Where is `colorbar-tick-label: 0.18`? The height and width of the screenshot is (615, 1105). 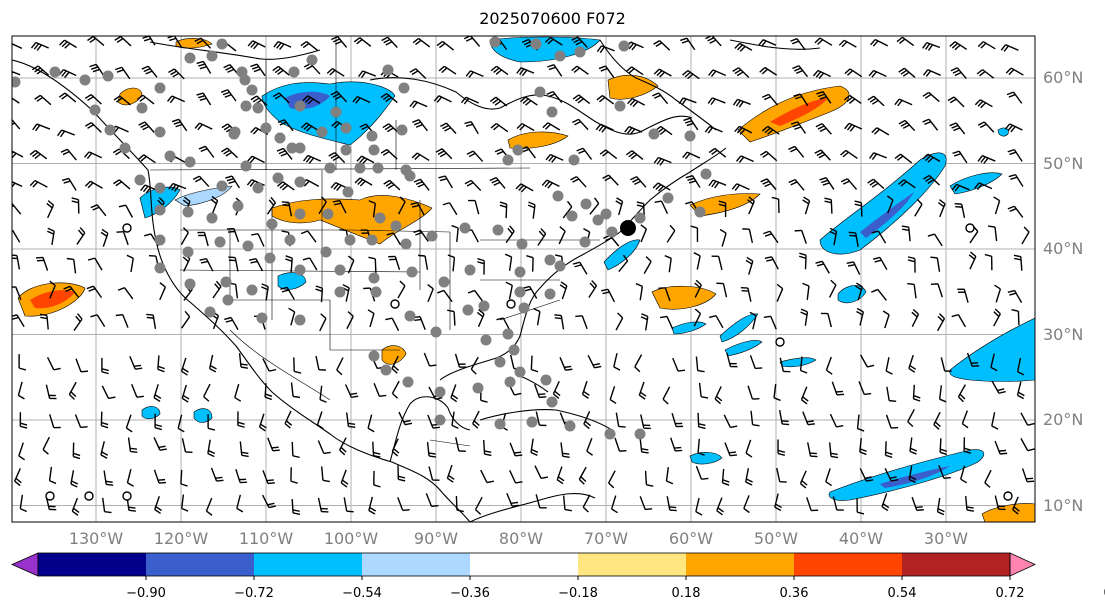
colorbar-tick-label: 0.18 is located at coordinates (686, 593).